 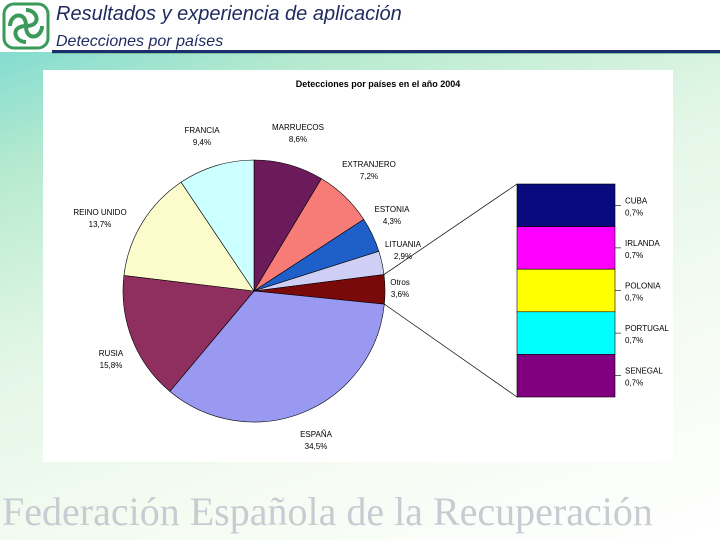 What do you see at coordinates (634, 212) in the screenshot?
I see `breakdown-value-cuba: 0,7%` at bounding box center [634, 212].